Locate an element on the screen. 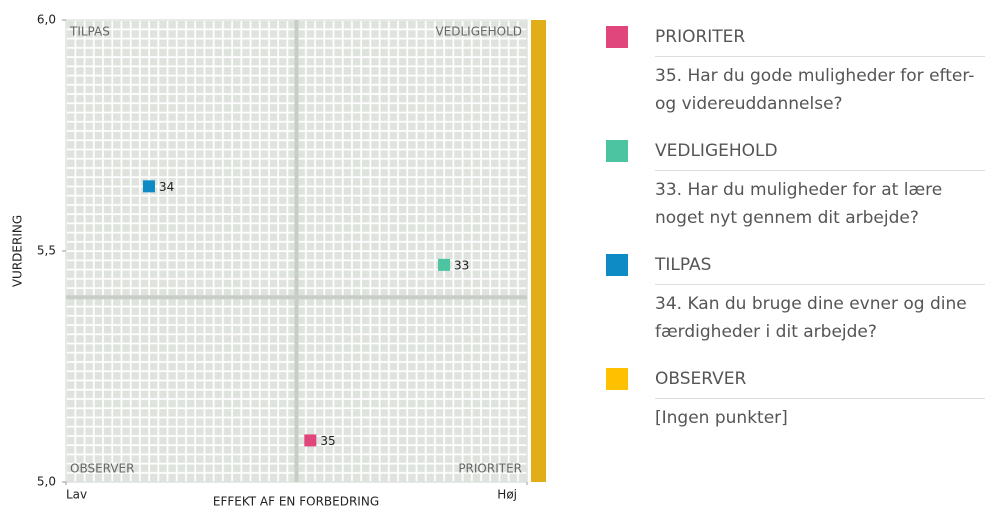  legend-name: OBSERVER is located at coordinates (820, 383).